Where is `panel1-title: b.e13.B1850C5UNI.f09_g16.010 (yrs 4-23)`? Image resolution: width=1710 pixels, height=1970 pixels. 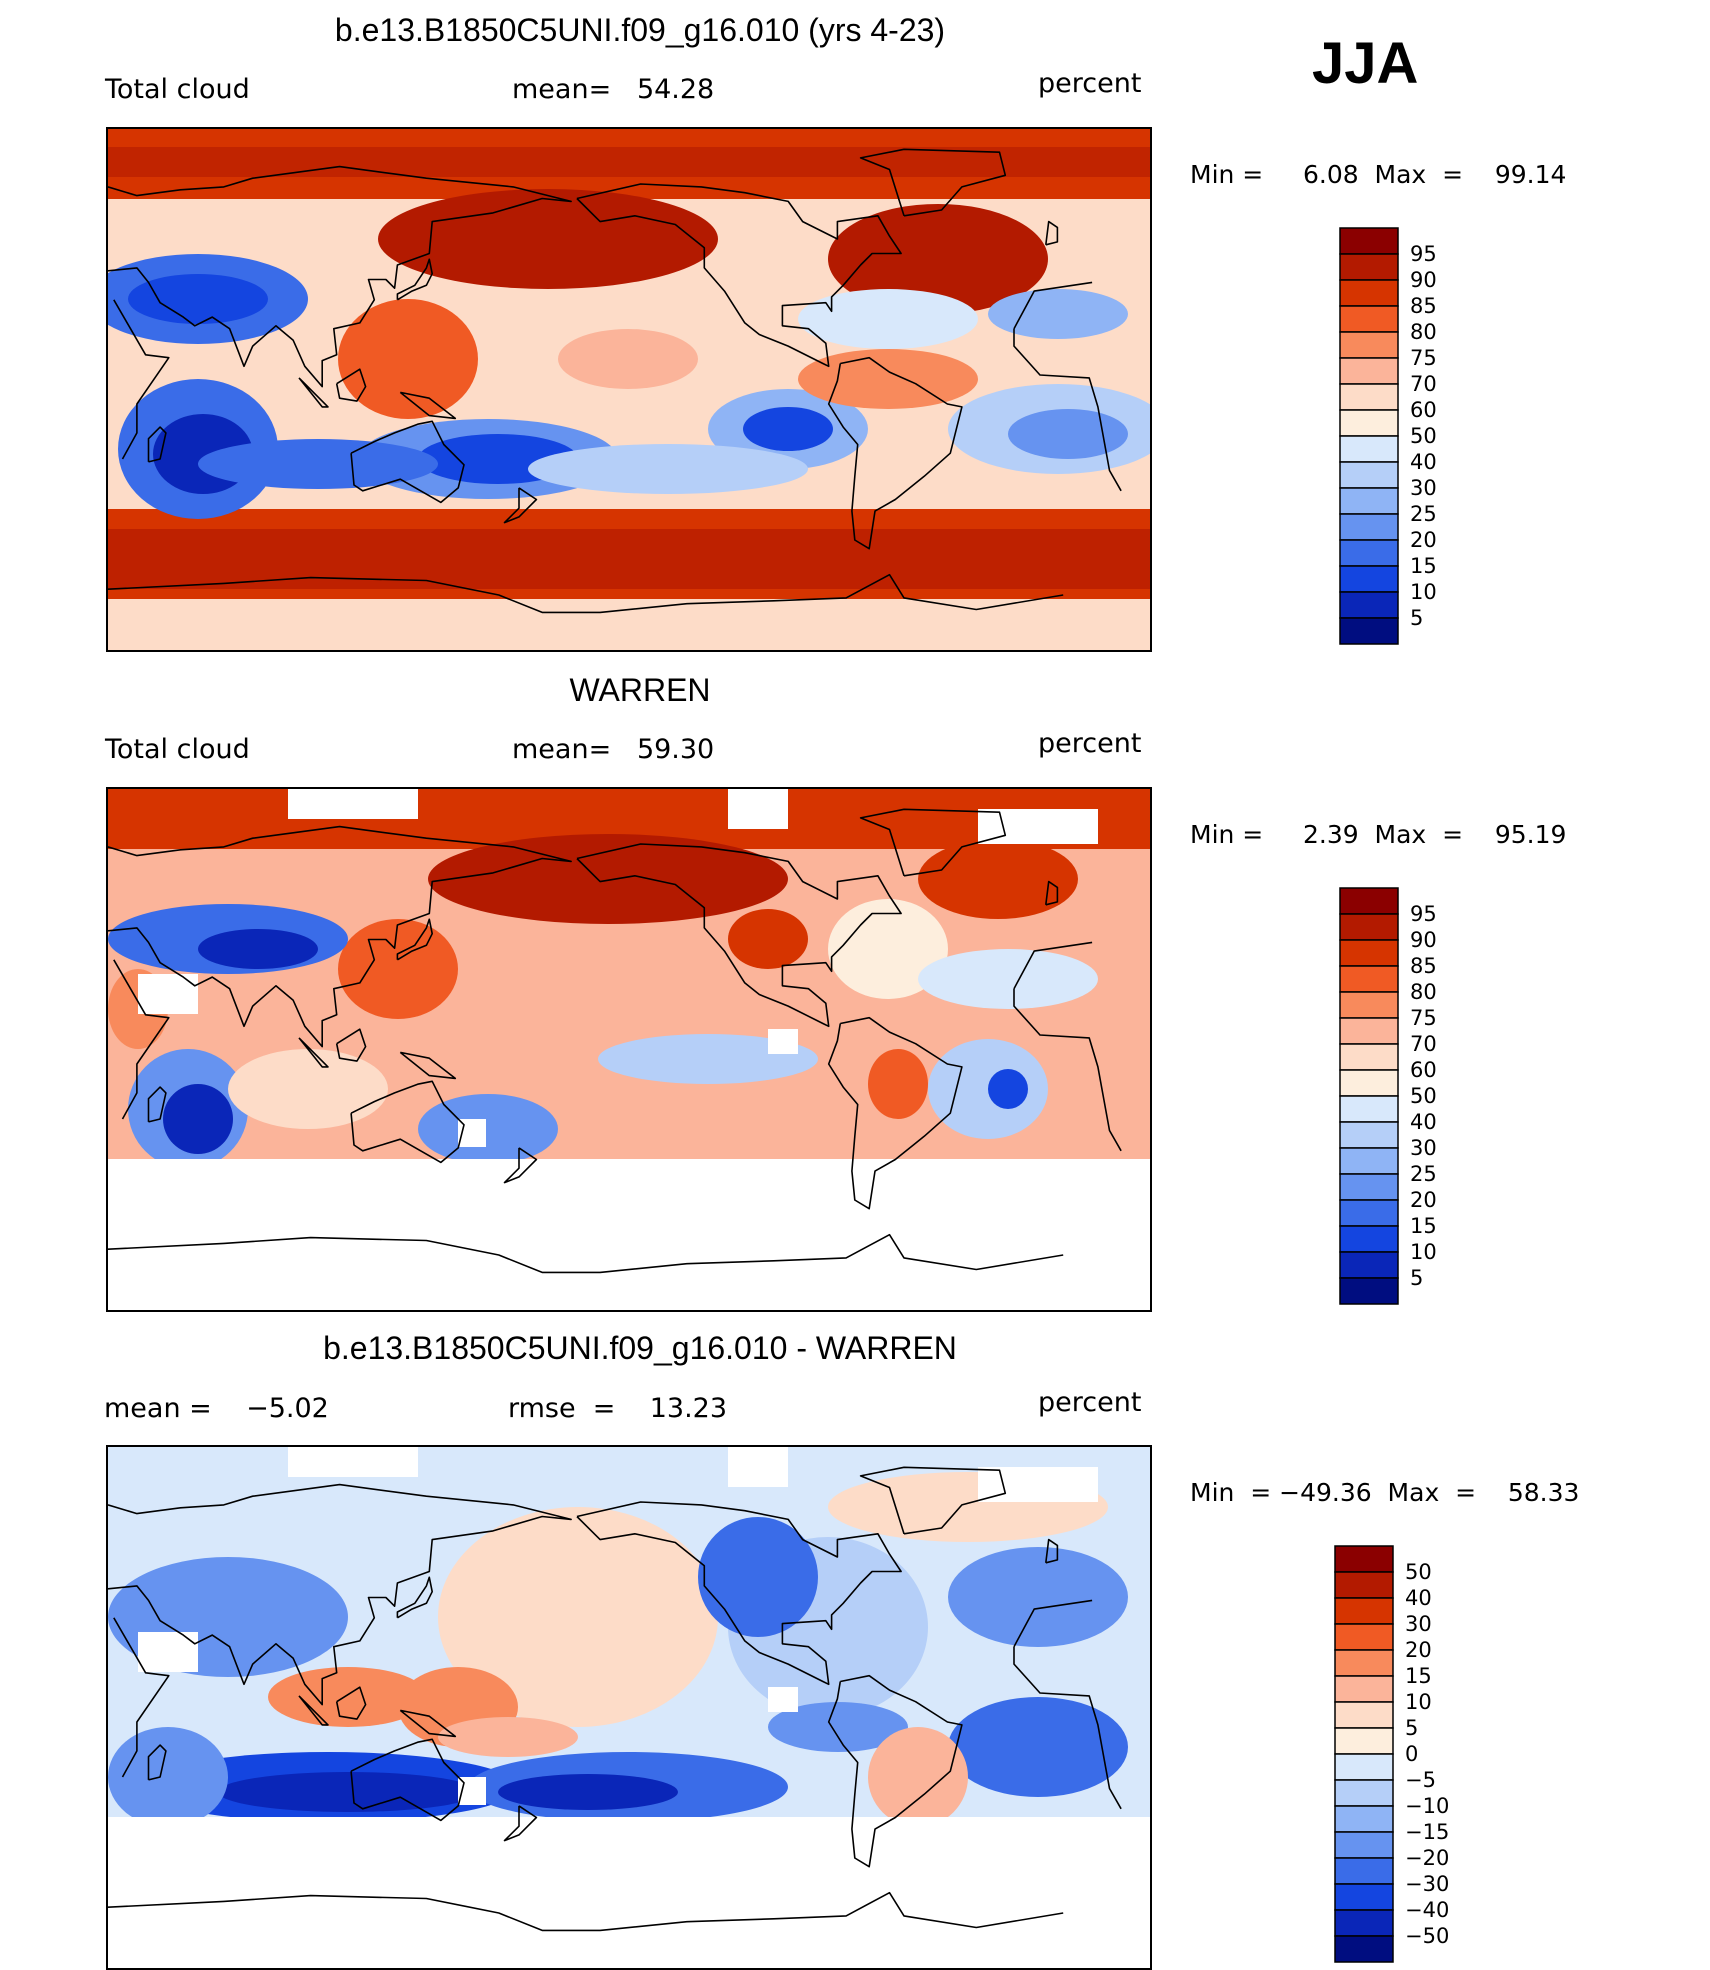 panel1-title: b.e13.B1850C5UNI.f09_g16.010 (yrs 4-23) is located at coordinates (640, 30).